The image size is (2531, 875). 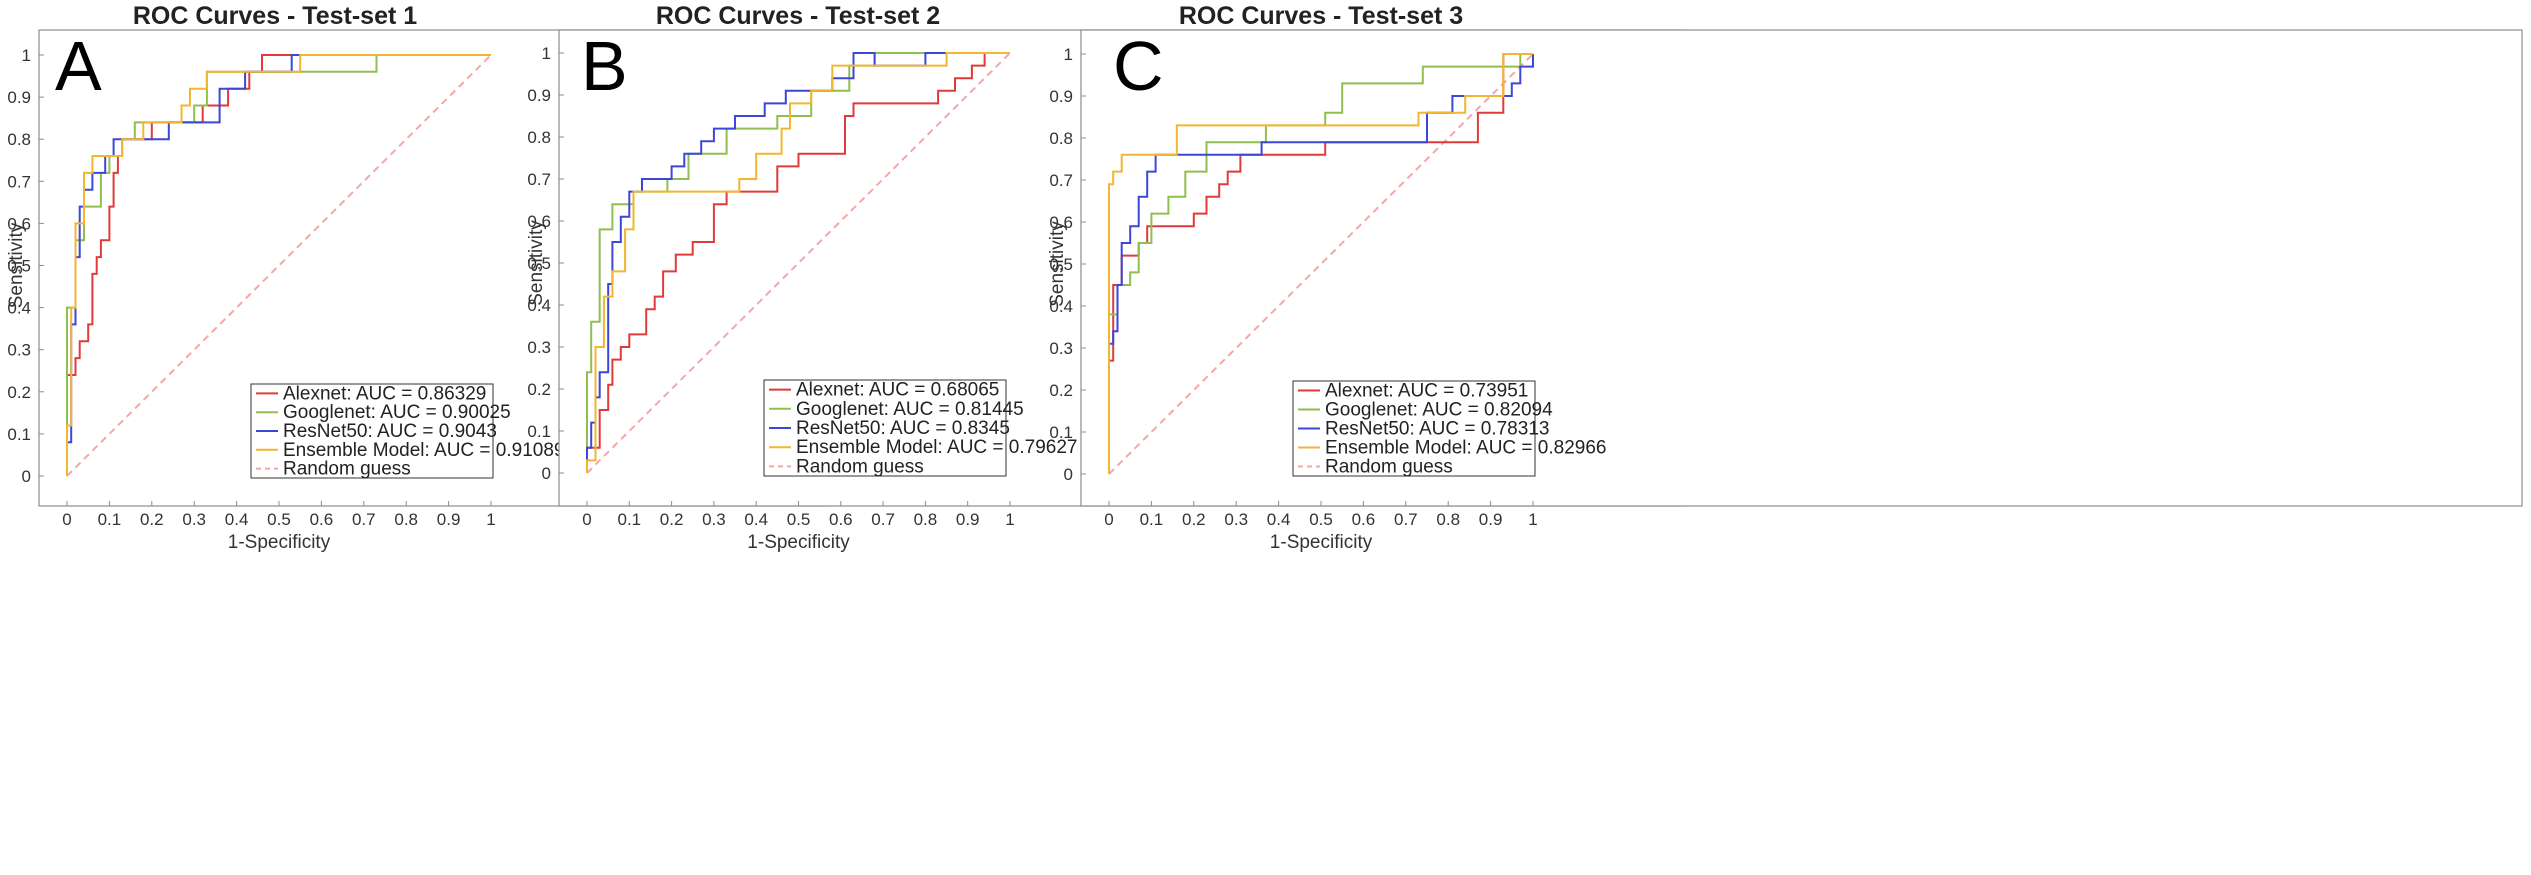 What do you see at coordinates (936, 447) in the screenshot?
I see `legend-entry: Ensemble Model: AUC = 0.79627` at bounding box center [936, 447].